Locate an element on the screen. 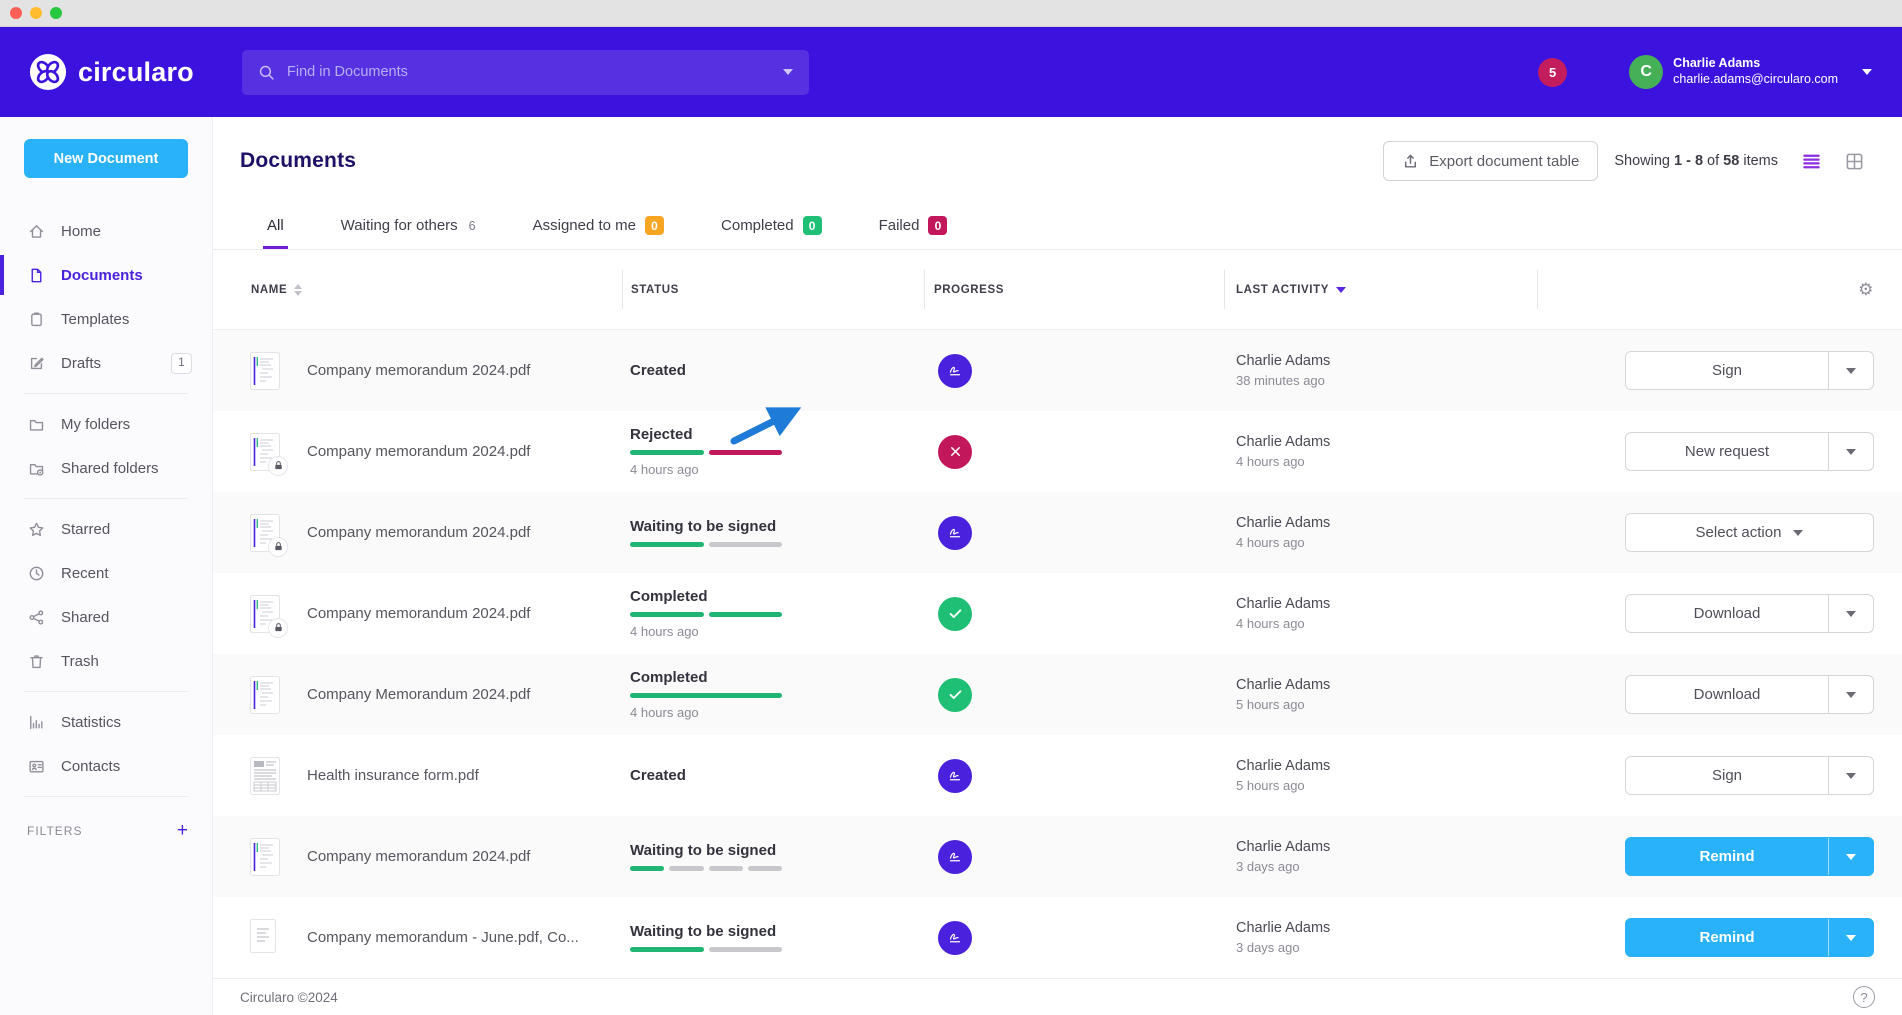  minimize-window-button is located at coordinates (36, 13).